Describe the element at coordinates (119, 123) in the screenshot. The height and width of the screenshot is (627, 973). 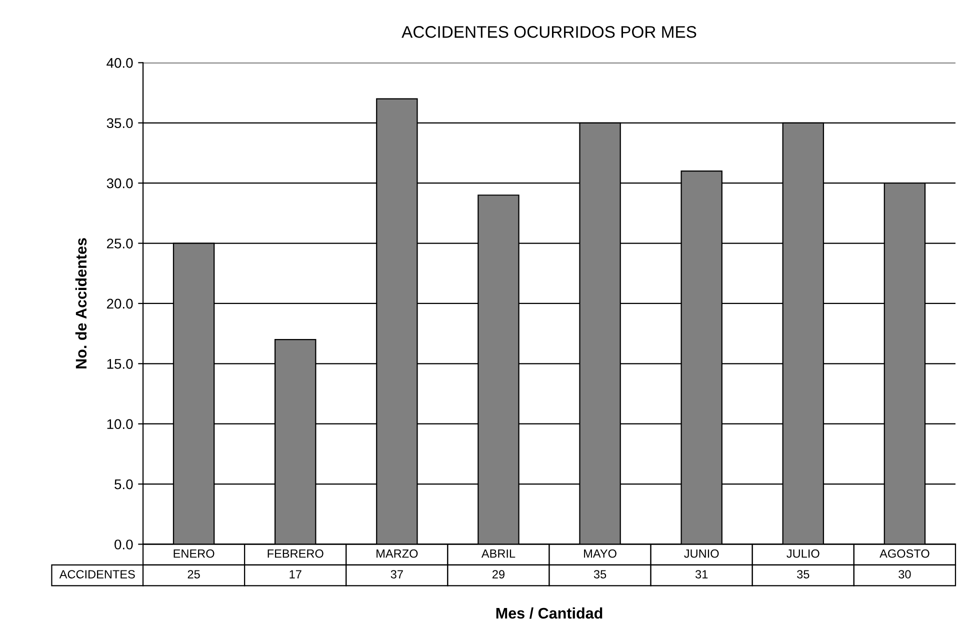
I see `y-tick-label: 35.0` at that location.